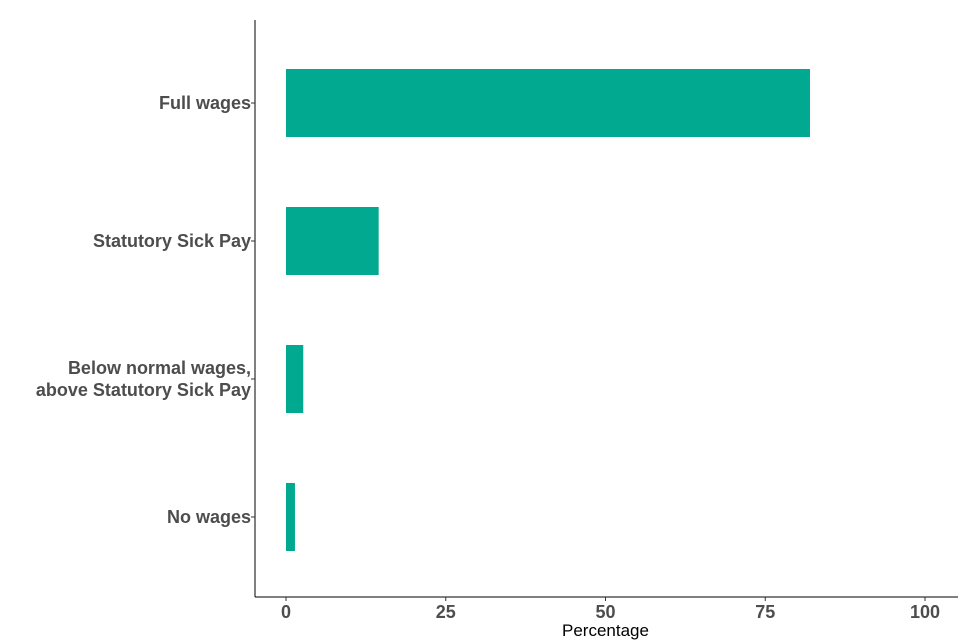 Image resolution: width=960 pixels, height=640 pixels. What do you see at coordinates (205, 103) in the screenshot?
I see `y-category-label: Full wages` at bounding box center [205, 103].